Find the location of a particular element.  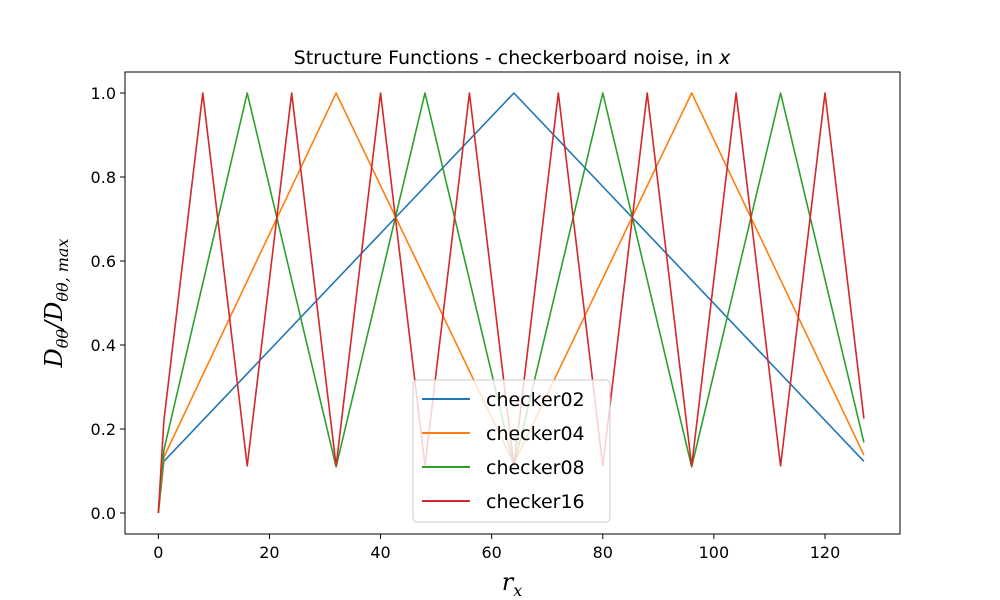

y-axis-title: Dθθ/Dθθ, max is located at coordinates (56, 303).